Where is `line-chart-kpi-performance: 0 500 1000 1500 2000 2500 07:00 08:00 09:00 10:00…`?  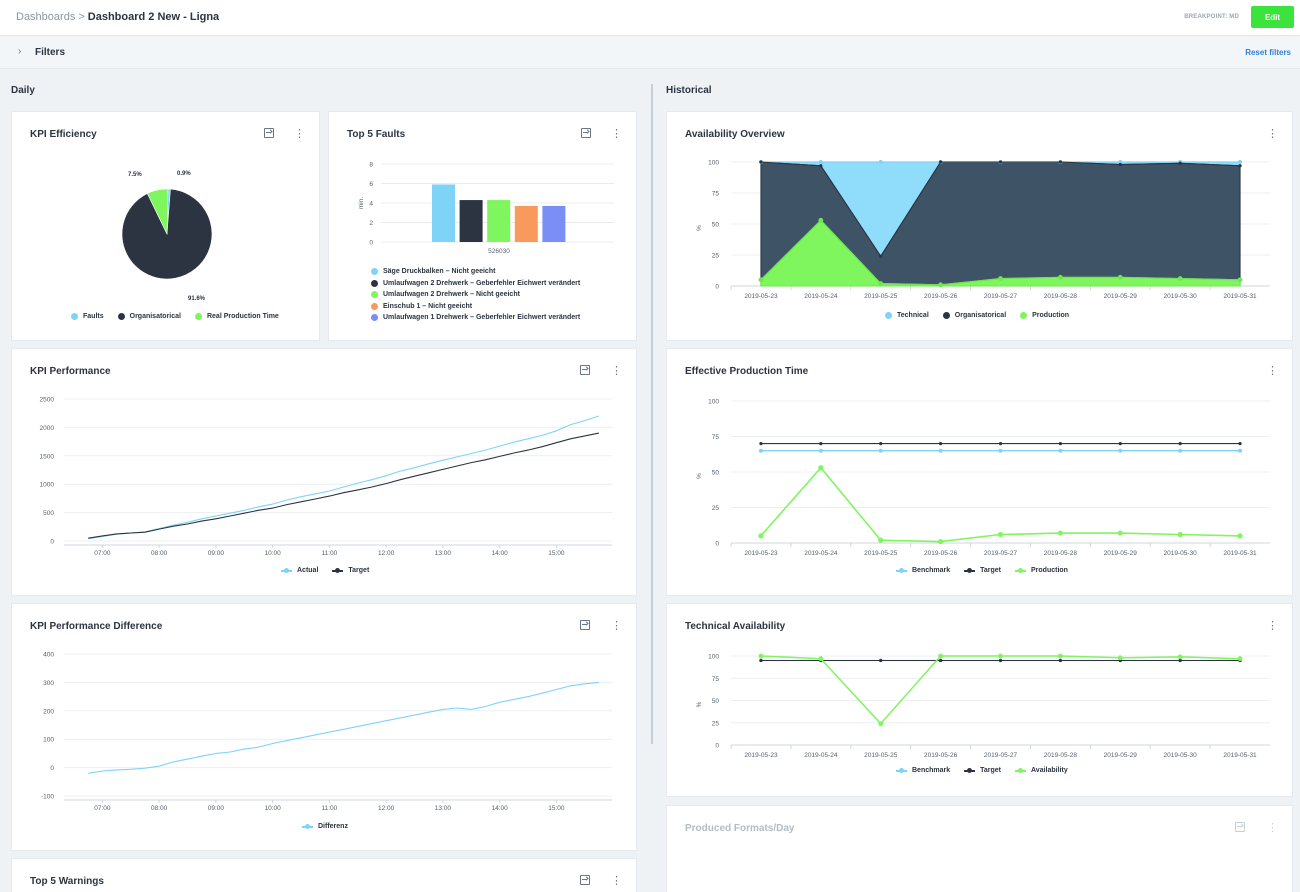
line-chart-kpi-performance: 0 500 1000 1500 2000 2500 07:00 08:00 09:00 10:00… is located at coordinates (326, 477).